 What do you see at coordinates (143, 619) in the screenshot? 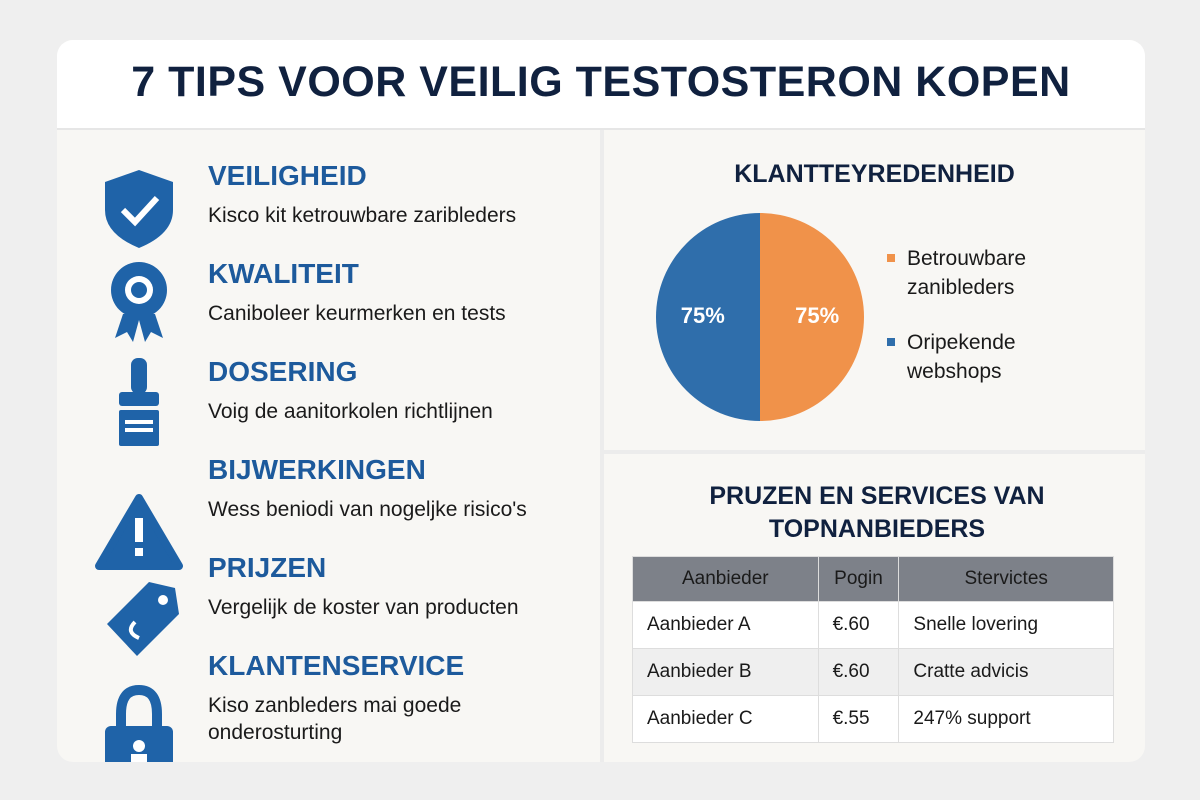
I see `tag-icon` at bounding box center [143, 619].